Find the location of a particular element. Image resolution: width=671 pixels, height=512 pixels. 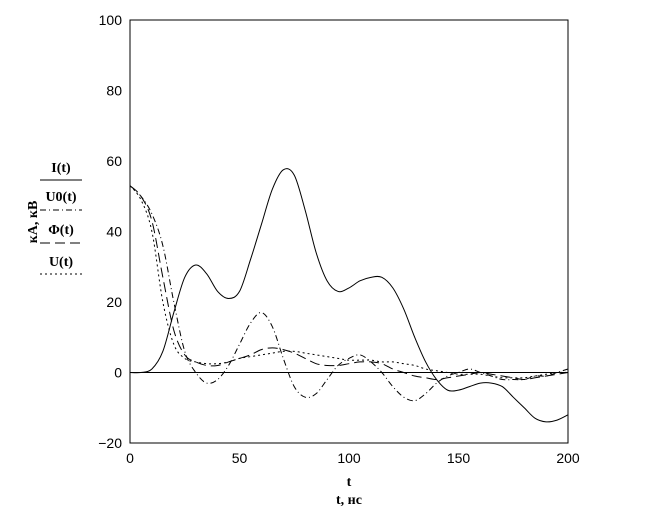

y-axis-title: кА, кВ is located at coordinates (33, 222).